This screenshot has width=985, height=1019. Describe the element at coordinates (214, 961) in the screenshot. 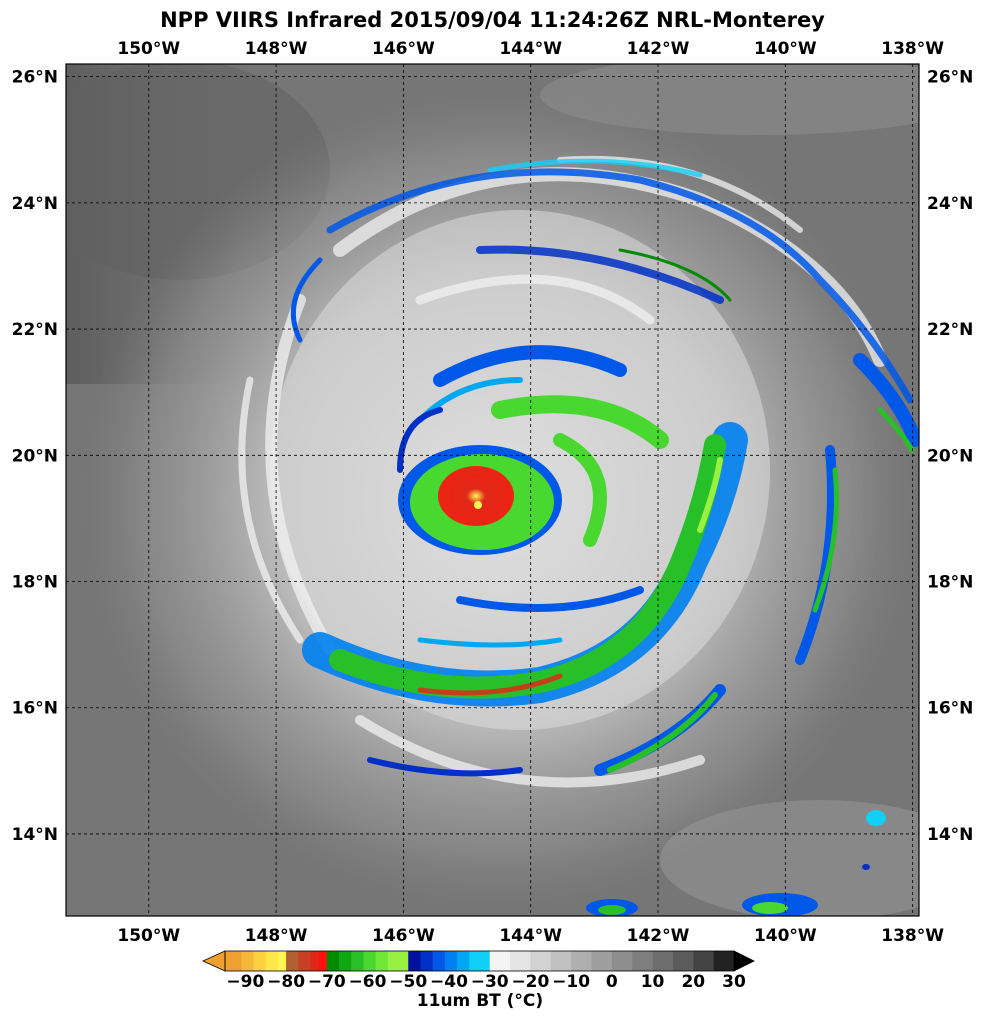

I see `colorbar-min-extension` at that location.